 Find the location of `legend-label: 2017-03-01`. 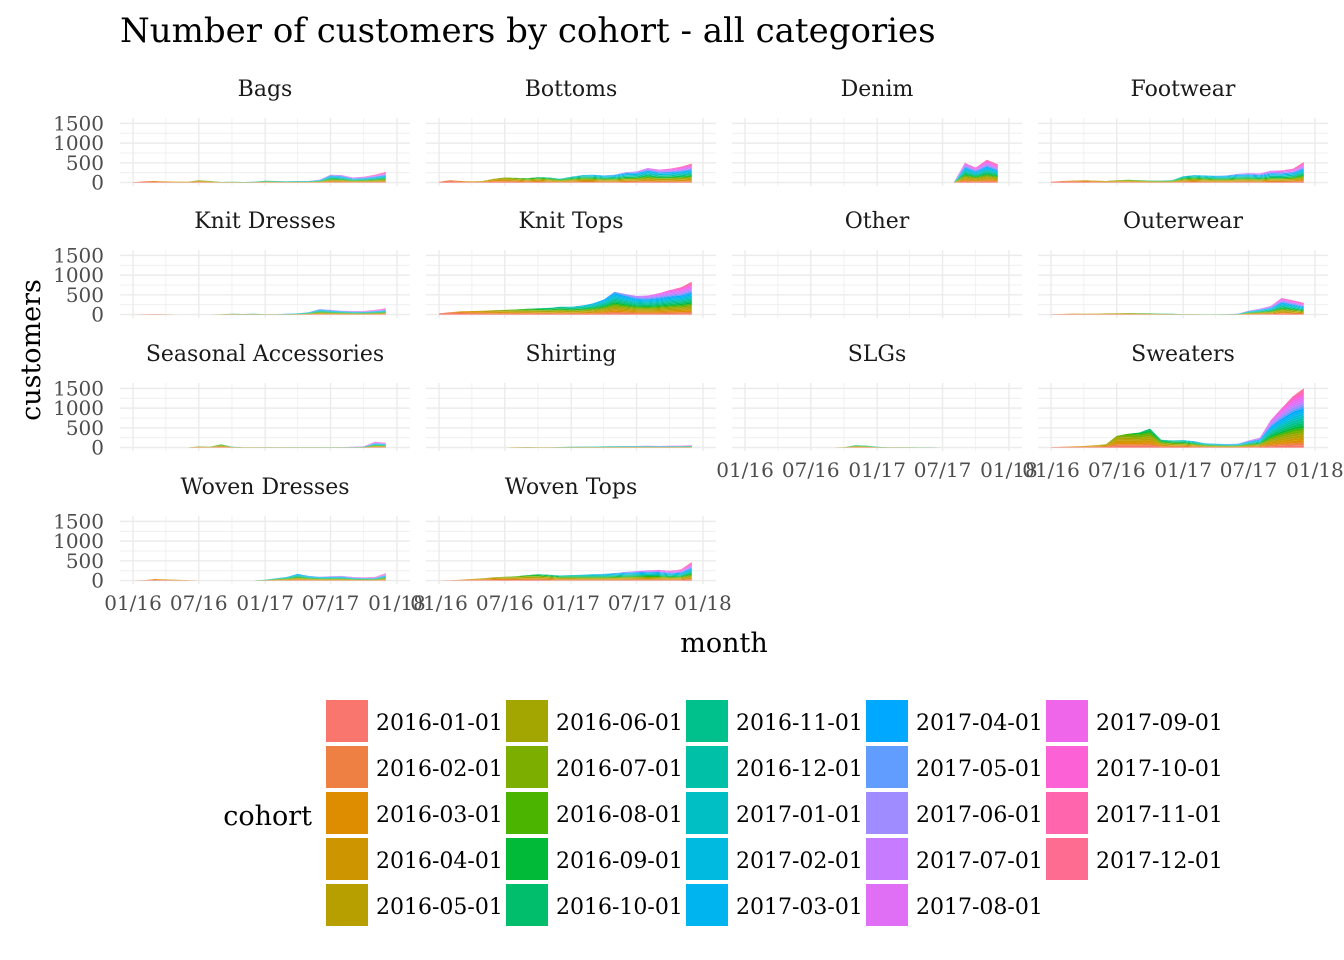

legend-label: 2017-03-01 is located at coordinates (799, 907).